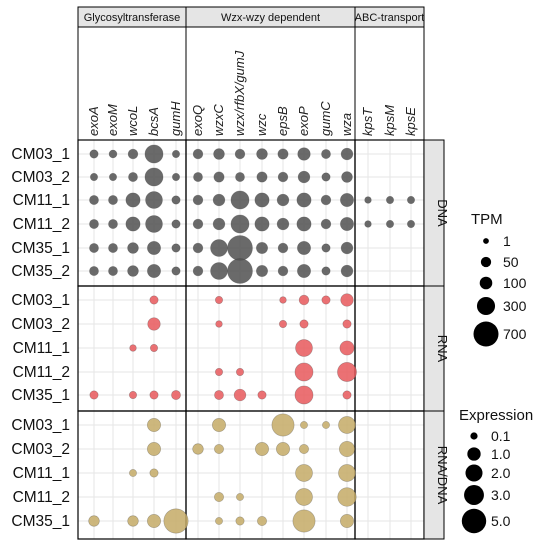 The image size is (543, 550). What do you see at coordinates (40, 395) in the screenshot?
I see `sample-label: CM35_1` at bounding box center [40, 395].